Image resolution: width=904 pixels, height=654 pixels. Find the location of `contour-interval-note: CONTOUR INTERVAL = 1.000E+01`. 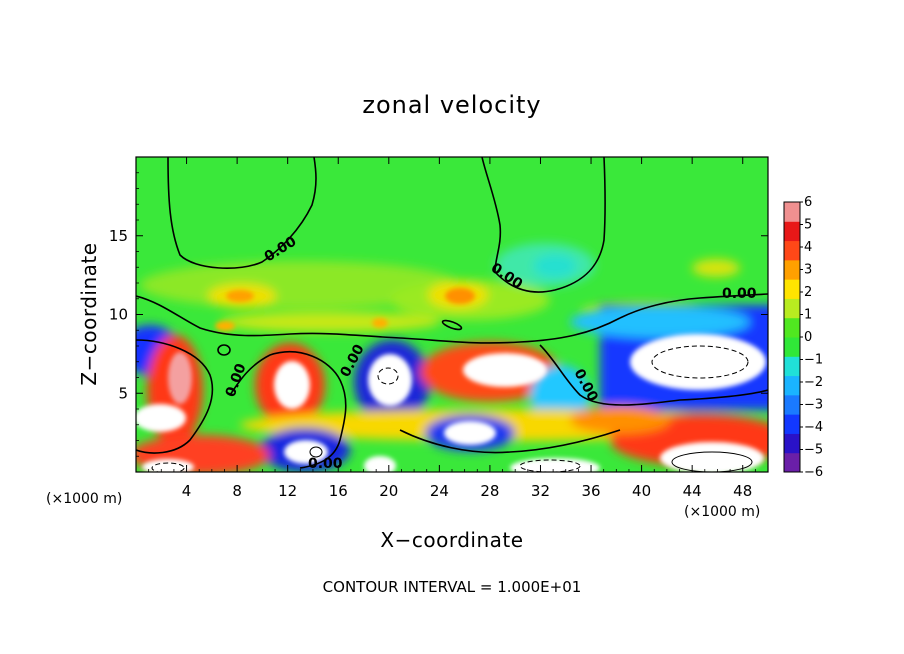

contour-interval-note: CONTOUR INTERVAL = 1.000E+01 is located at coordinates (452, 587).